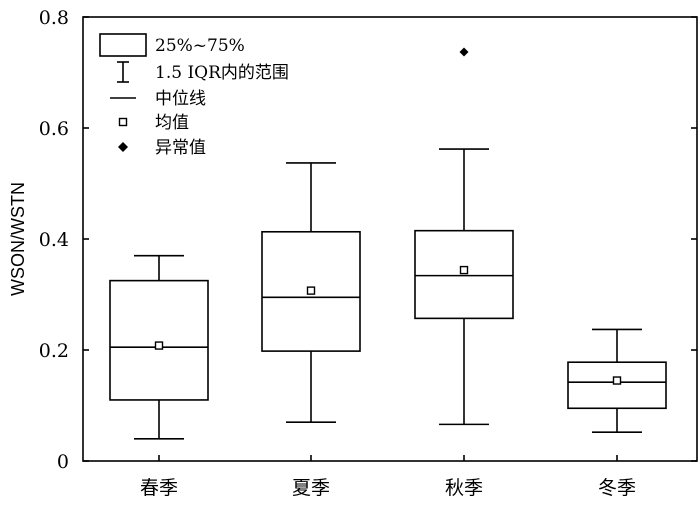  Describe the element at coordinates (617, 488) in the screenshot. I see `x-tick-label: 冬季` at that location.